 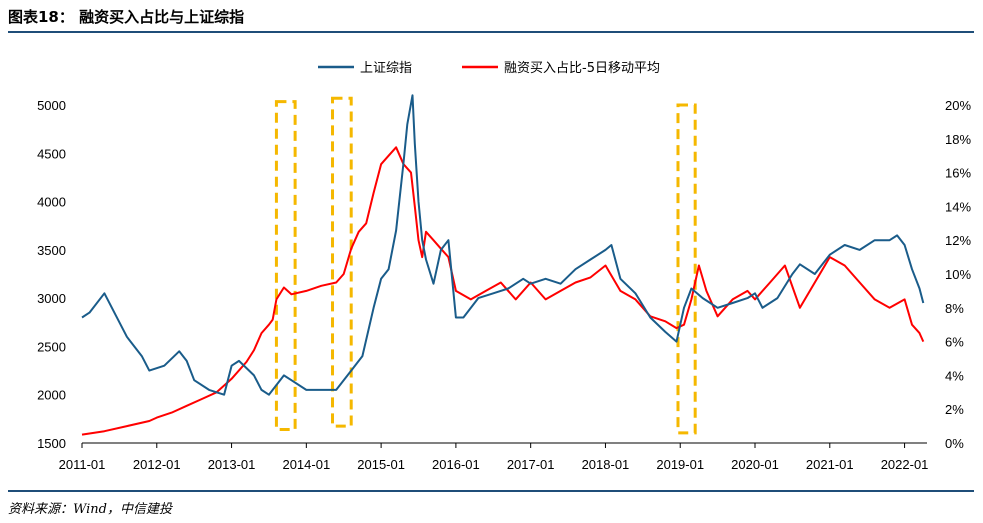 I want to click on x-tick-label: 2022-01, so click(x=905, y=464).